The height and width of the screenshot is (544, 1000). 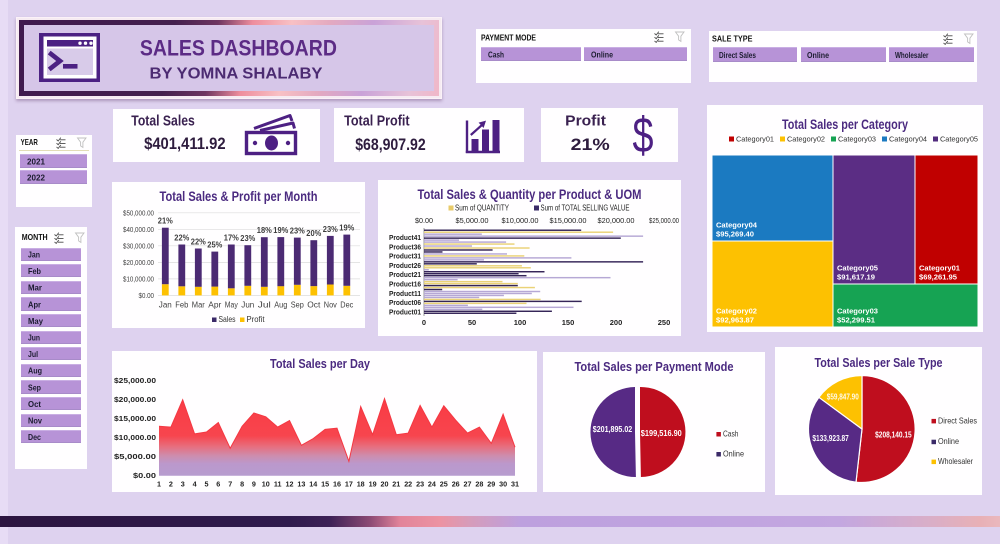 What do you see at coordinates (314, 304) in the screenshot?
I see `svg-text: Oct` at bounding box center [314, 304].